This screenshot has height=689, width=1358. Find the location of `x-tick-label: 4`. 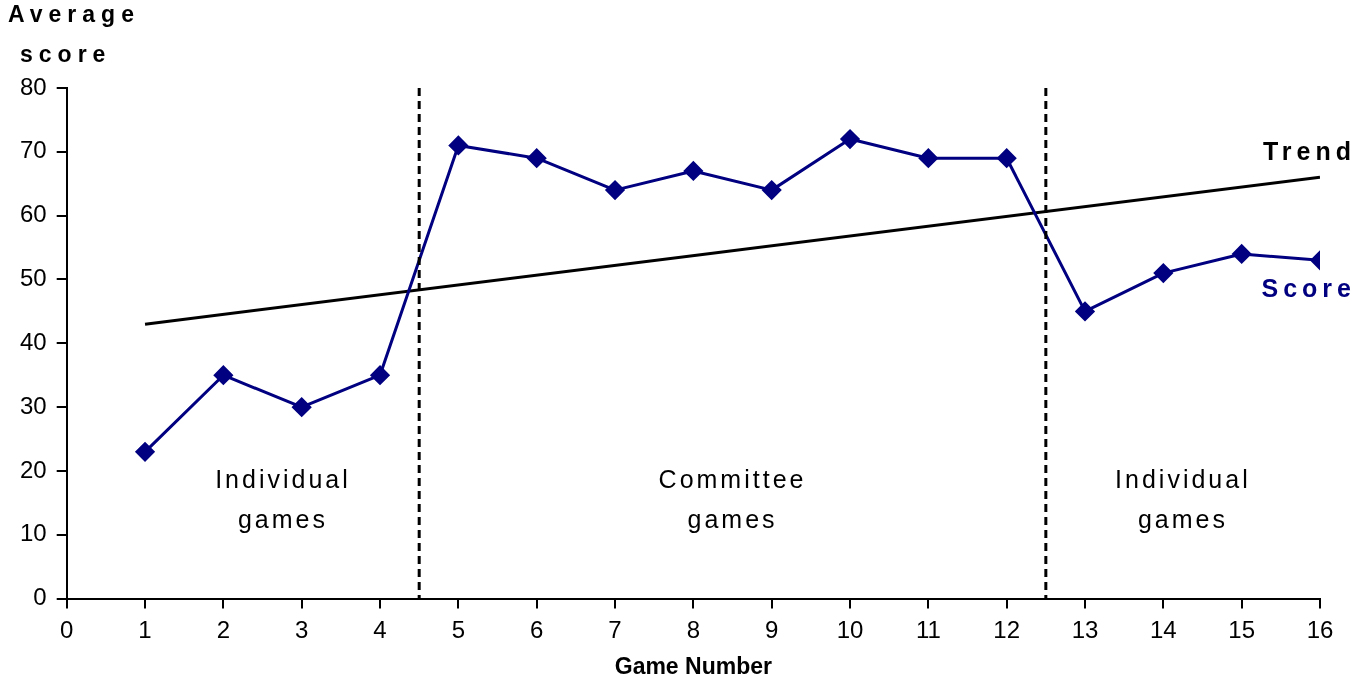

x-tick-label: 4 is located at coordinates (380, 629).